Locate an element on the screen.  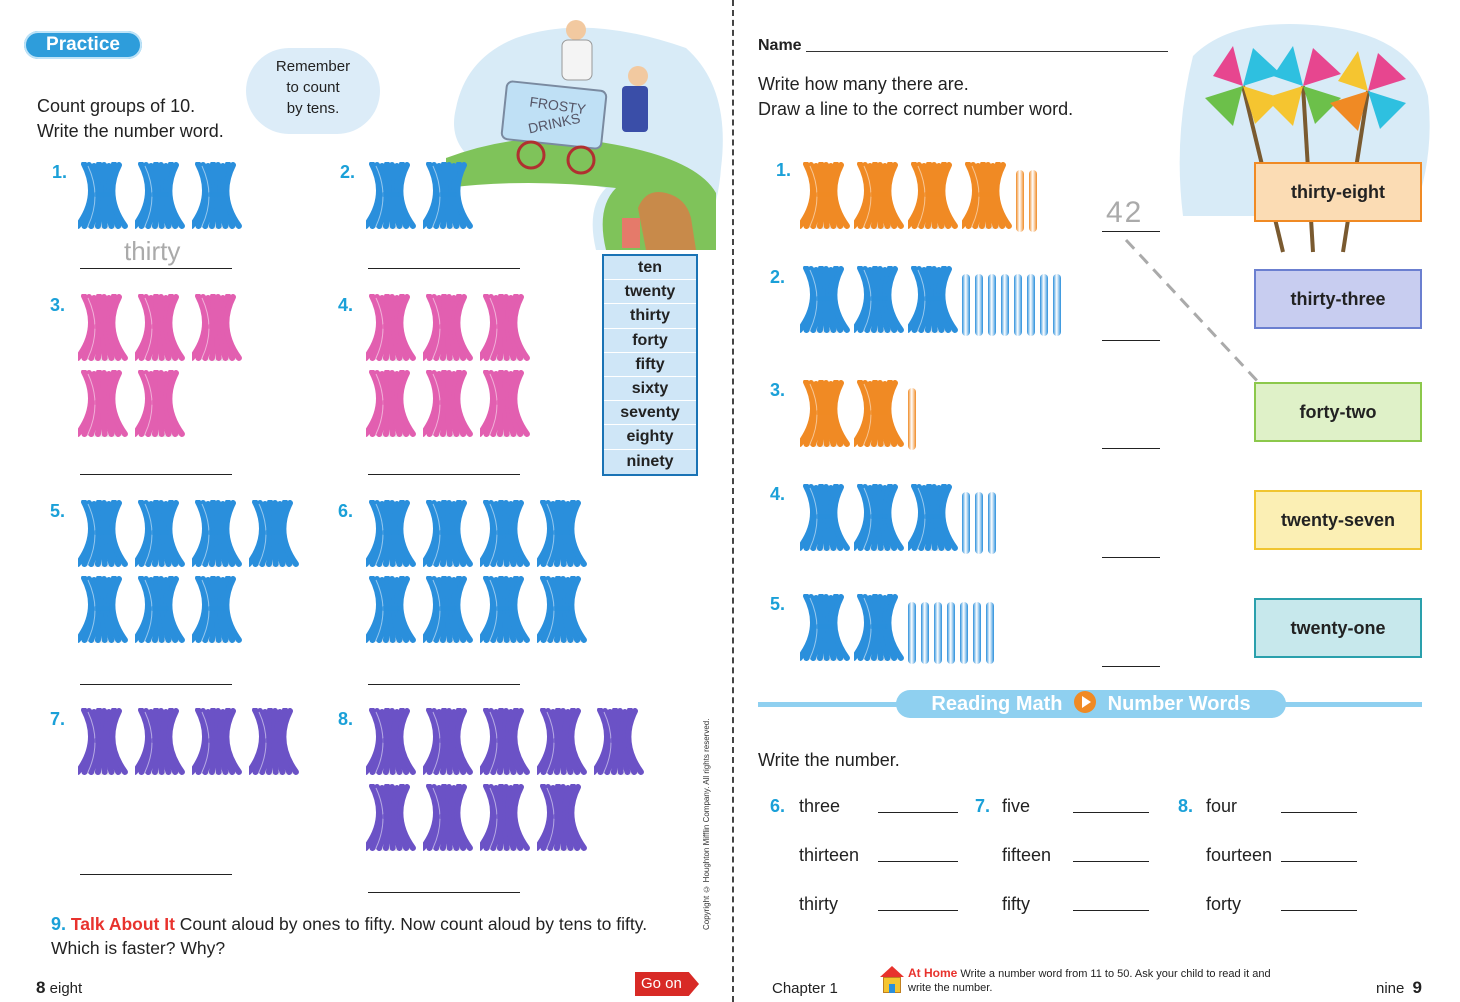
go-on-button: Go on is located at coordinates (667, 984).